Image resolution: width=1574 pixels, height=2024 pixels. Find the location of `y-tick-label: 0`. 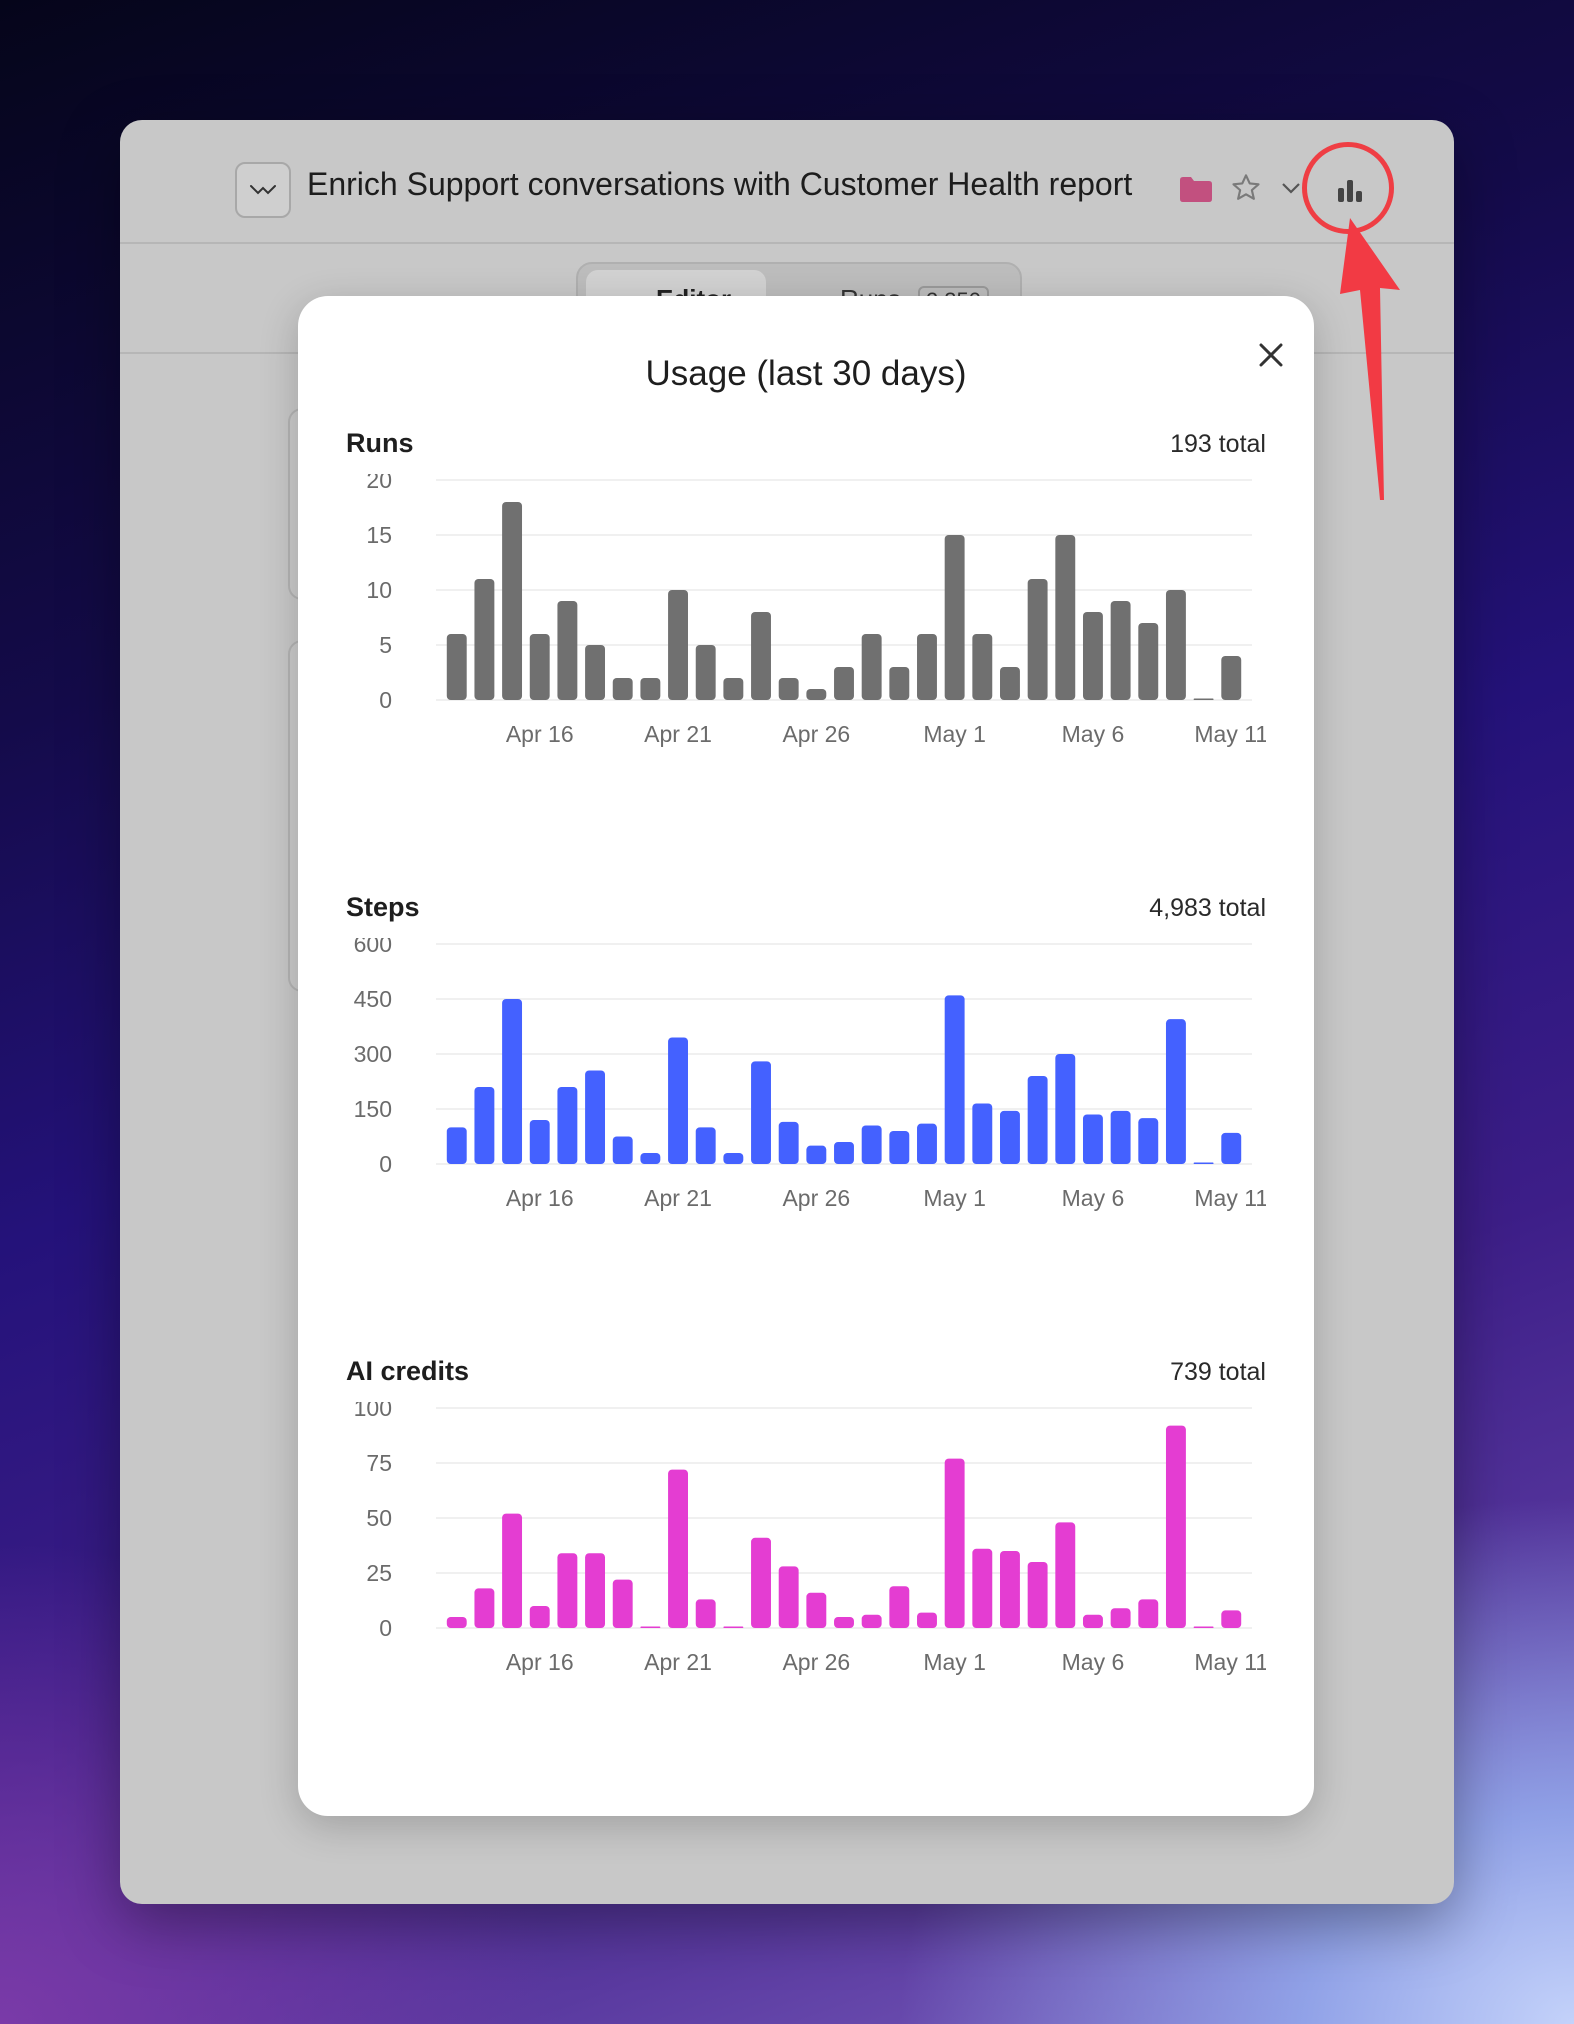

y-tick-label: 0 is located at coordinates (385, 700).